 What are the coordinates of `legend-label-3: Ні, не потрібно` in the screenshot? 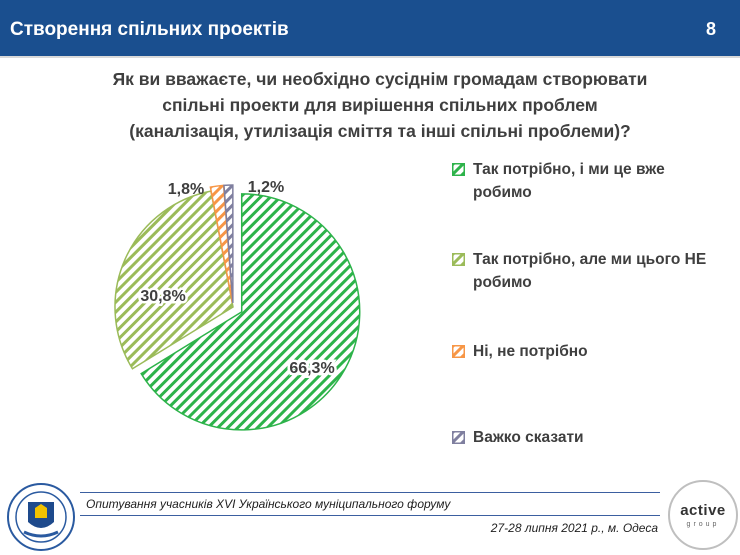 It's located at (530, 351).